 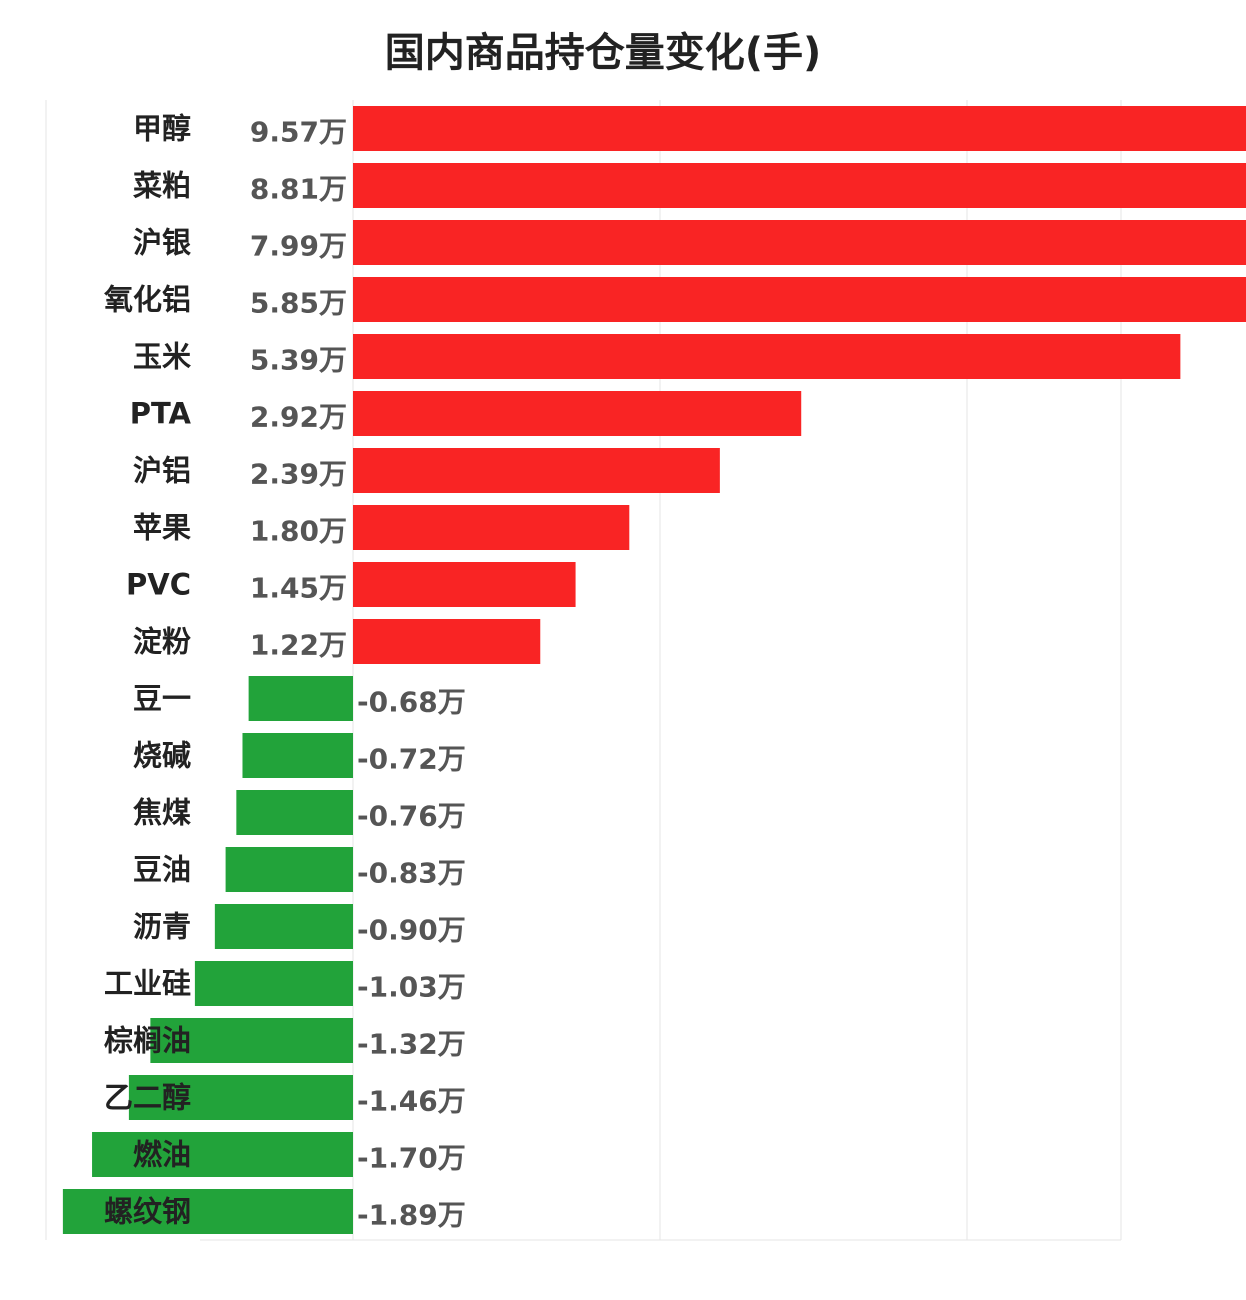 I want to click on category-label: 氧化铝, so click(x=147, y=300).